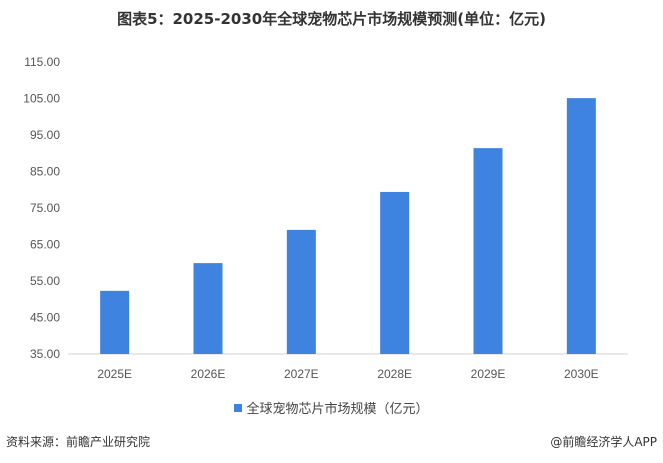 Image resolution: width=663 pixels, height=463 pixels. What do you see at coordinates (394, 374) in the screenshot?
I see `x-tick-label: 2028E` at bounding box center [394, 374].